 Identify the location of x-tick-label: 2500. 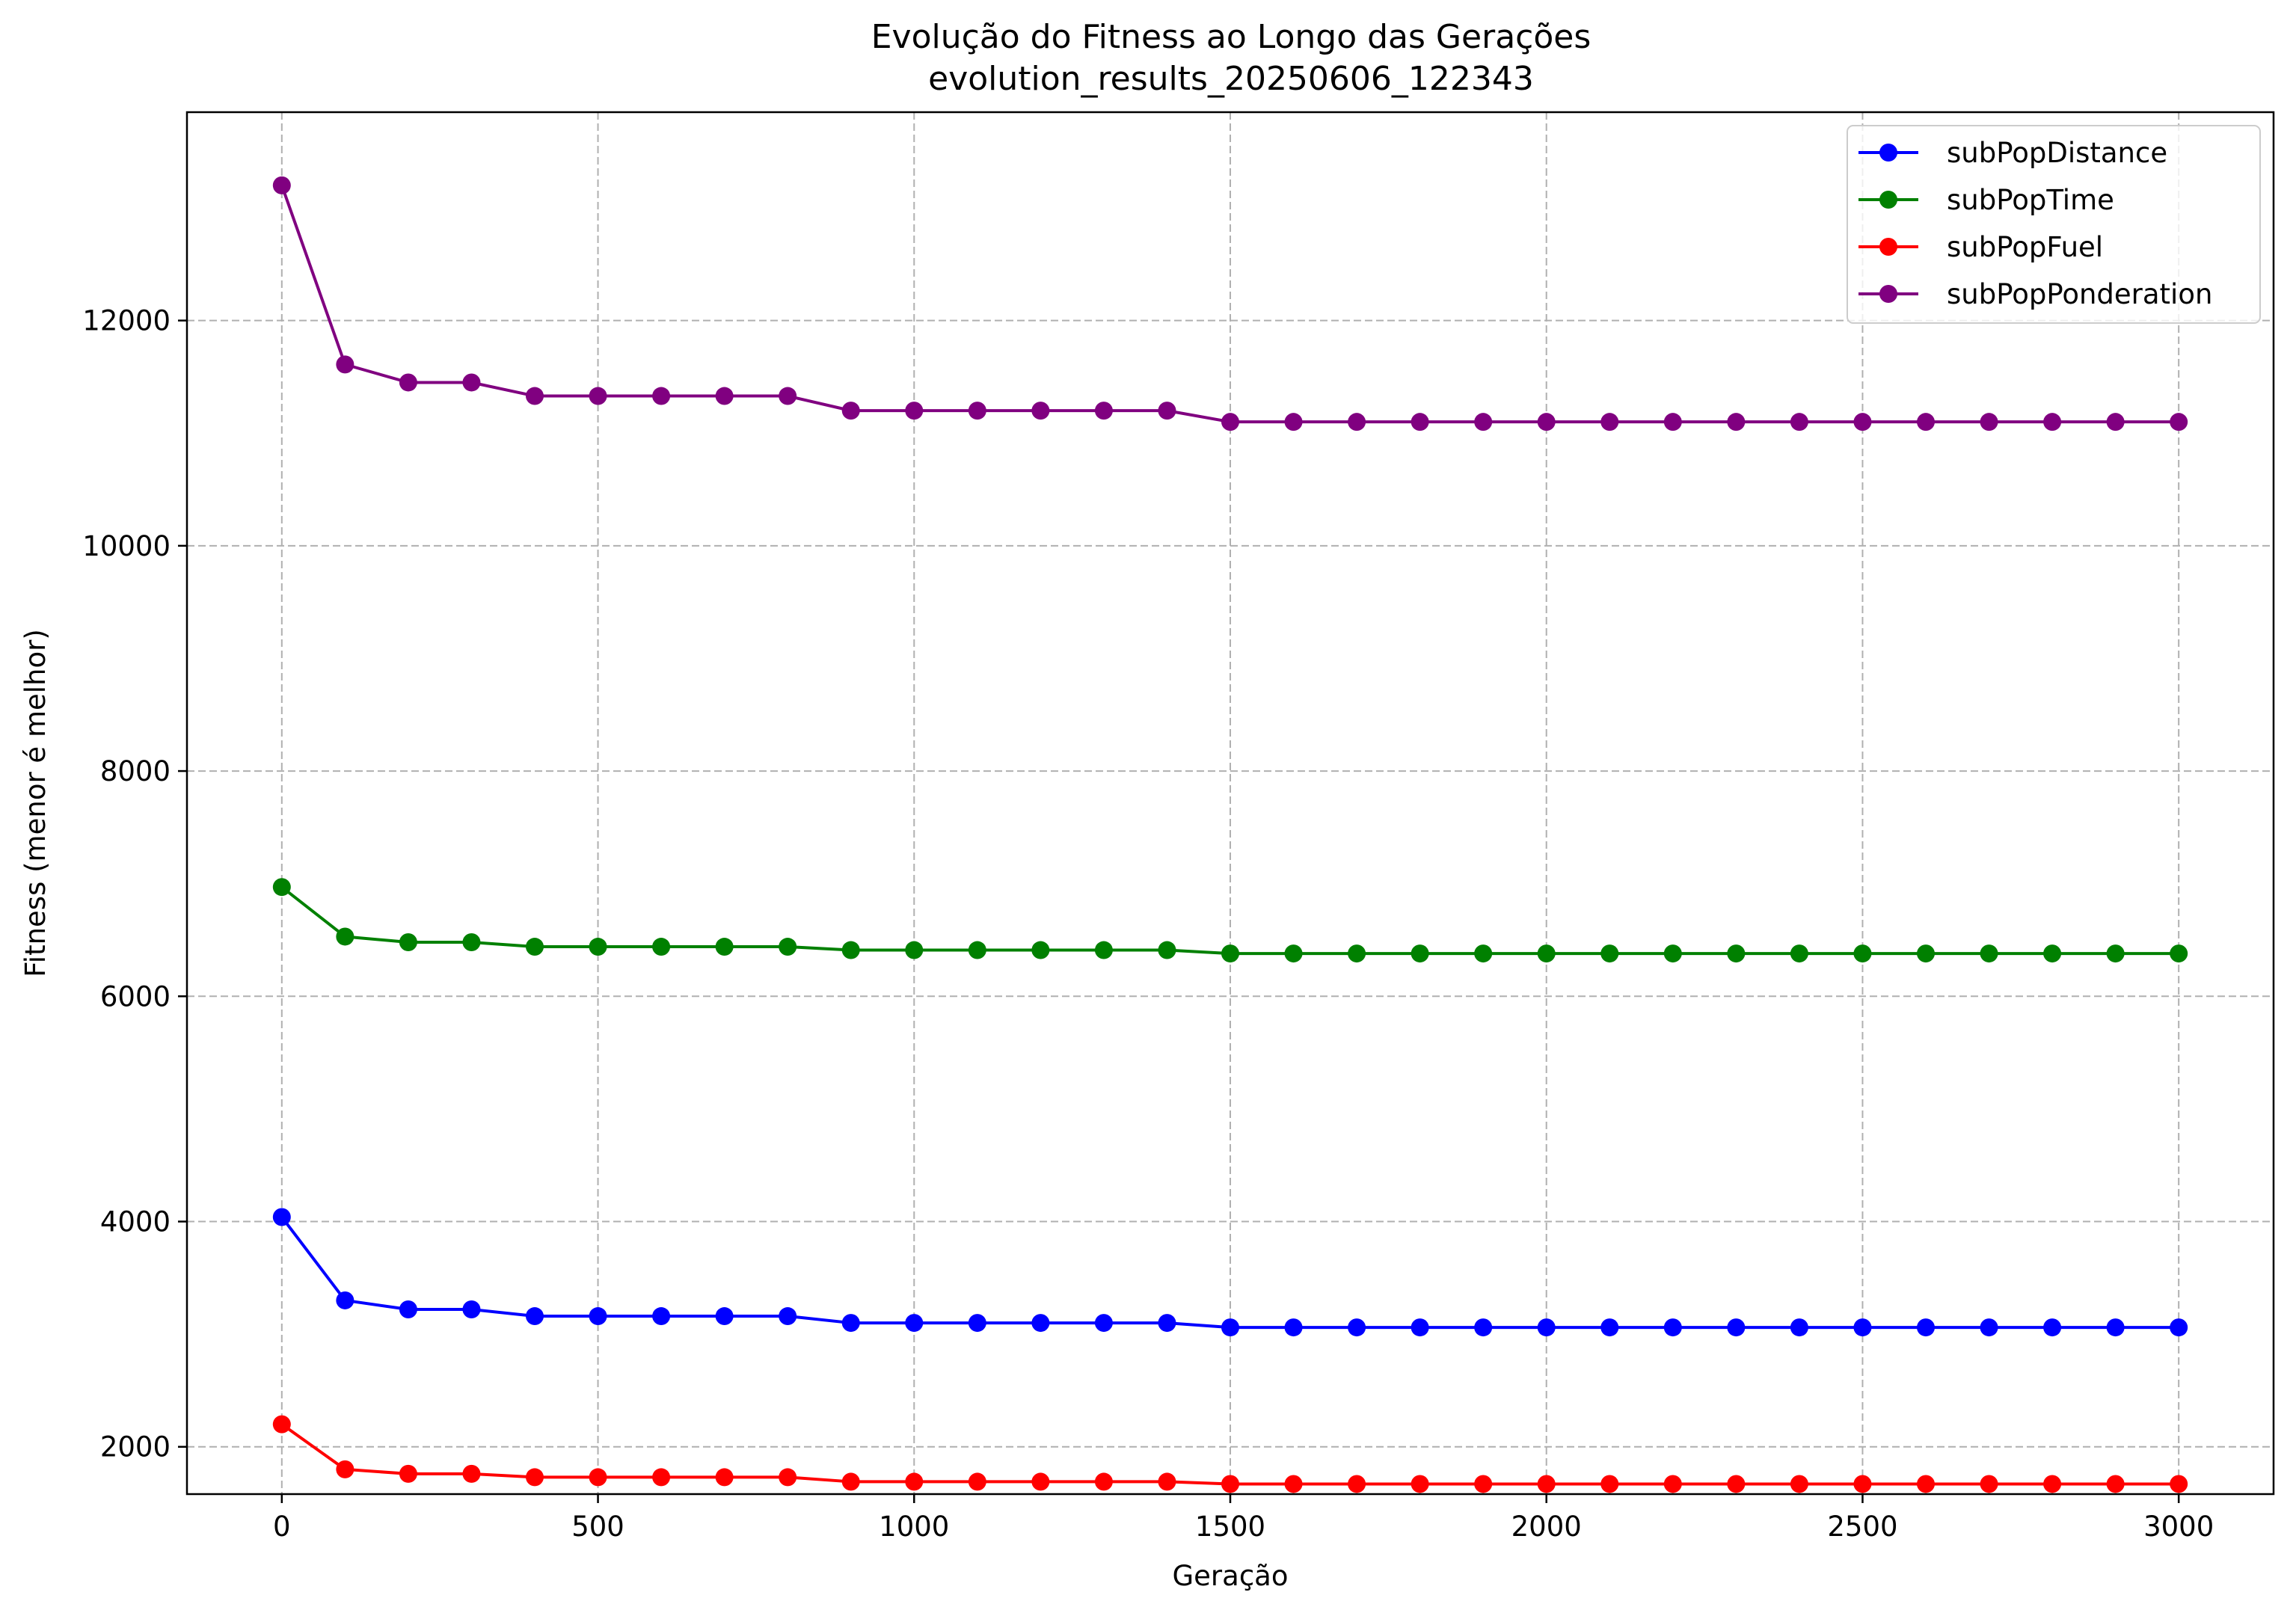
(1862, 1527).